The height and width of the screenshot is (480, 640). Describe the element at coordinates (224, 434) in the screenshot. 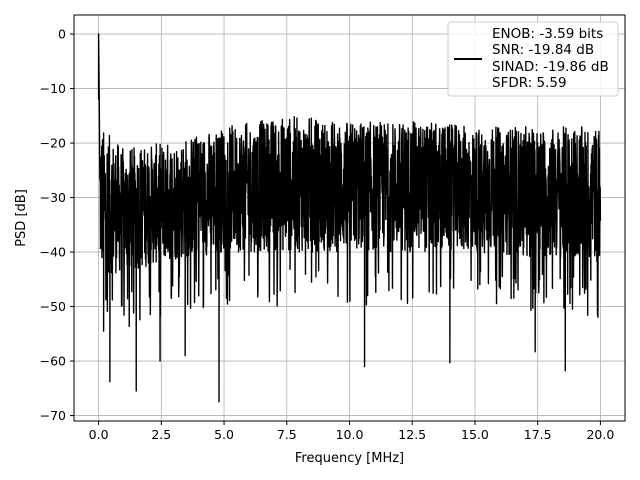

I see `x-tick-label: 5.0` at that location.